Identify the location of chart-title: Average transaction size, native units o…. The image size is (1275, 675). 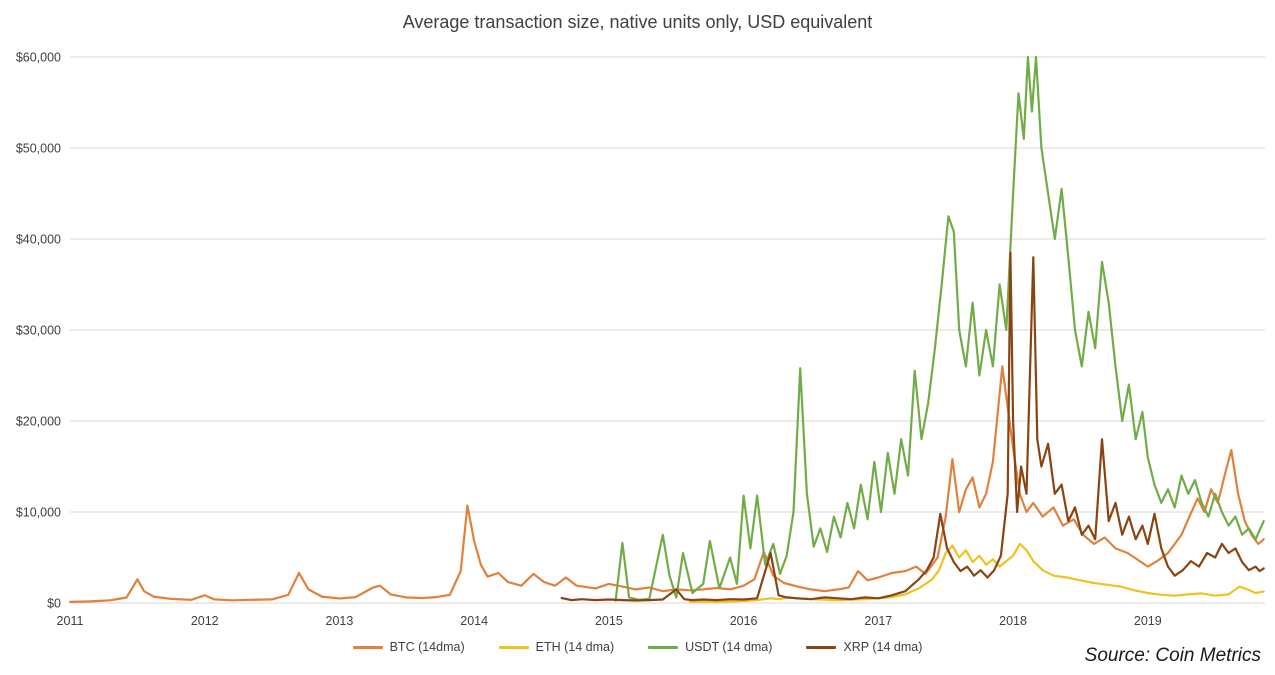
(637, 22).